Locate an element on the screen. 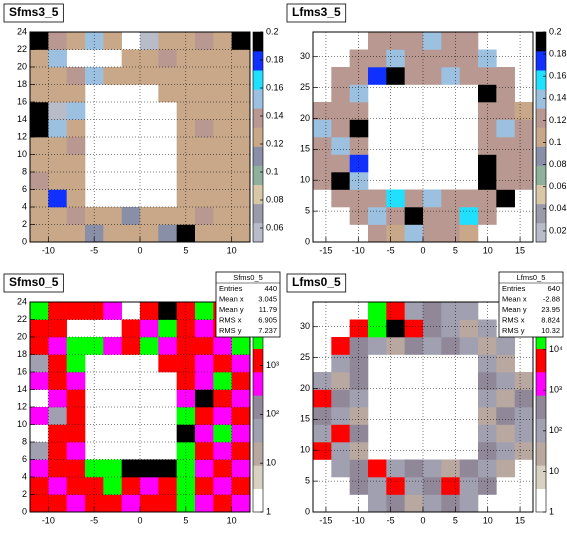 This screenshot has height=545, width=567. x-tick-label: -10 is located at coordinates (48, 250).